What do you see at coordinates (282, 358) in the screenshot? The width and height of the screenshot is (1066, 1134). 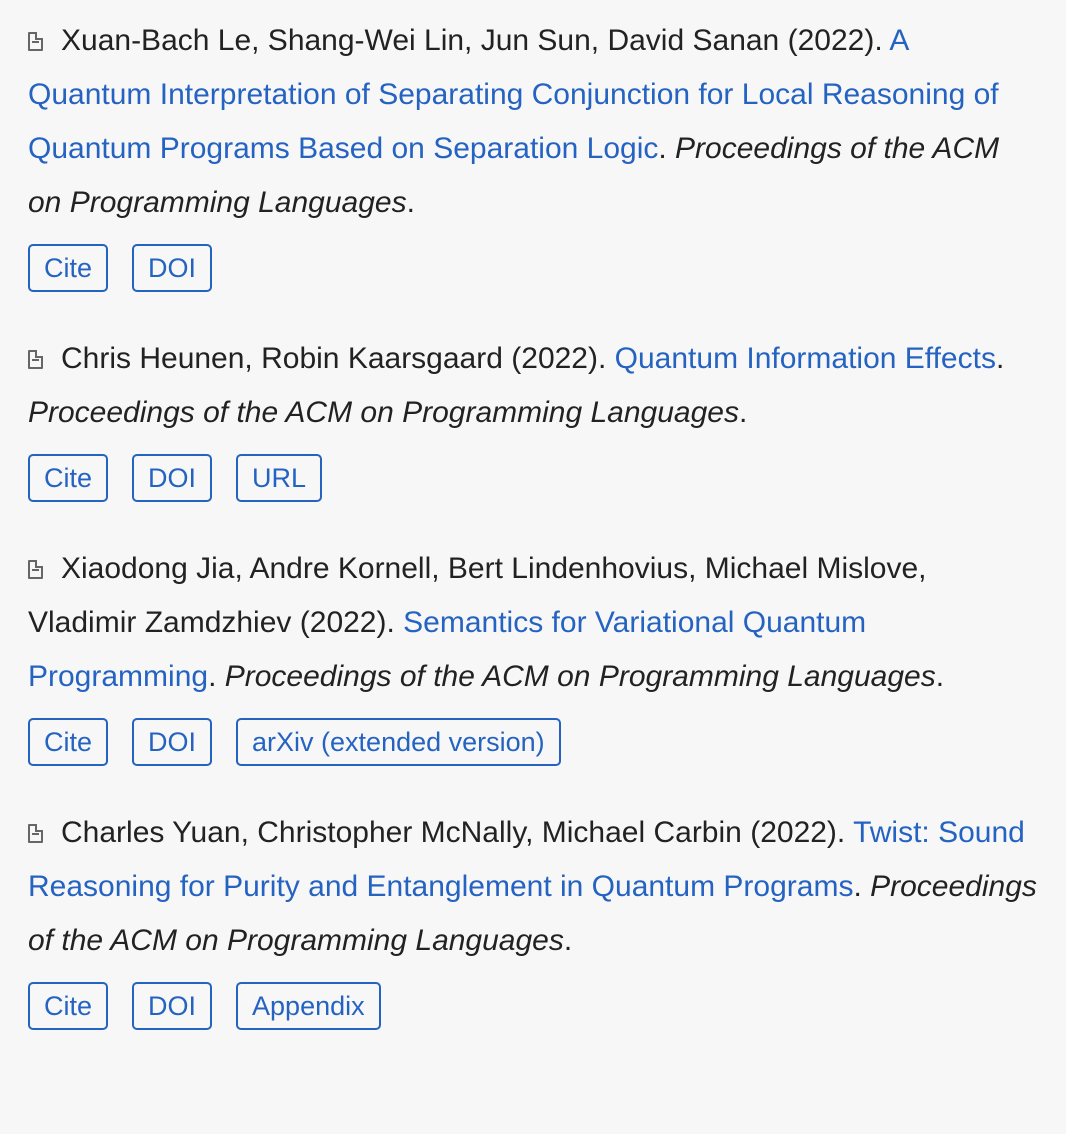 I see `pub-authors: Chris Heunen, Robin Kaarsgaard` at bounding box center [282, 358].